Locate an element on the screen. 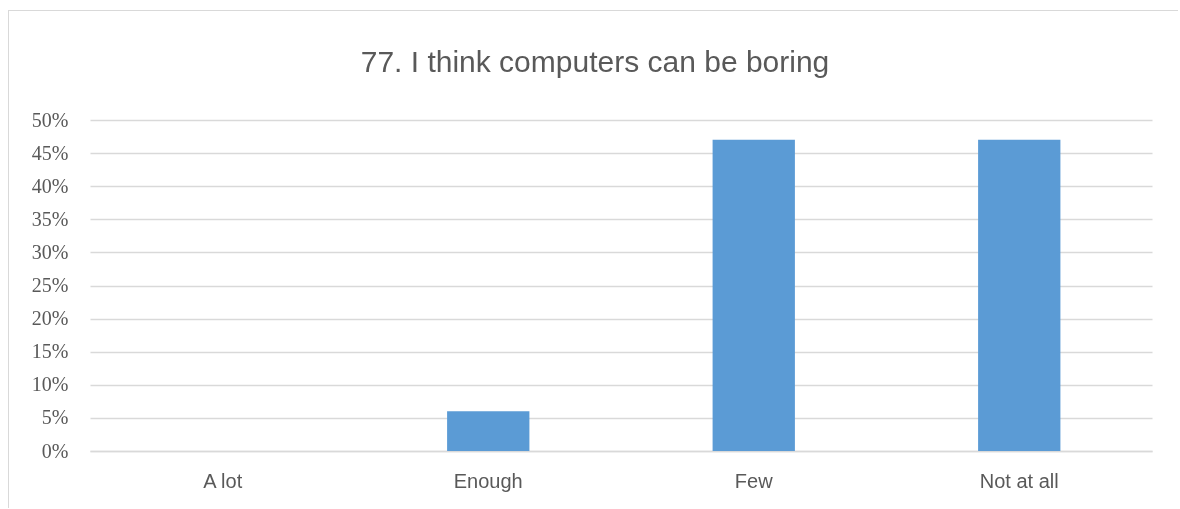  y-tick-label: 45% is located at coordinates (50, 152).